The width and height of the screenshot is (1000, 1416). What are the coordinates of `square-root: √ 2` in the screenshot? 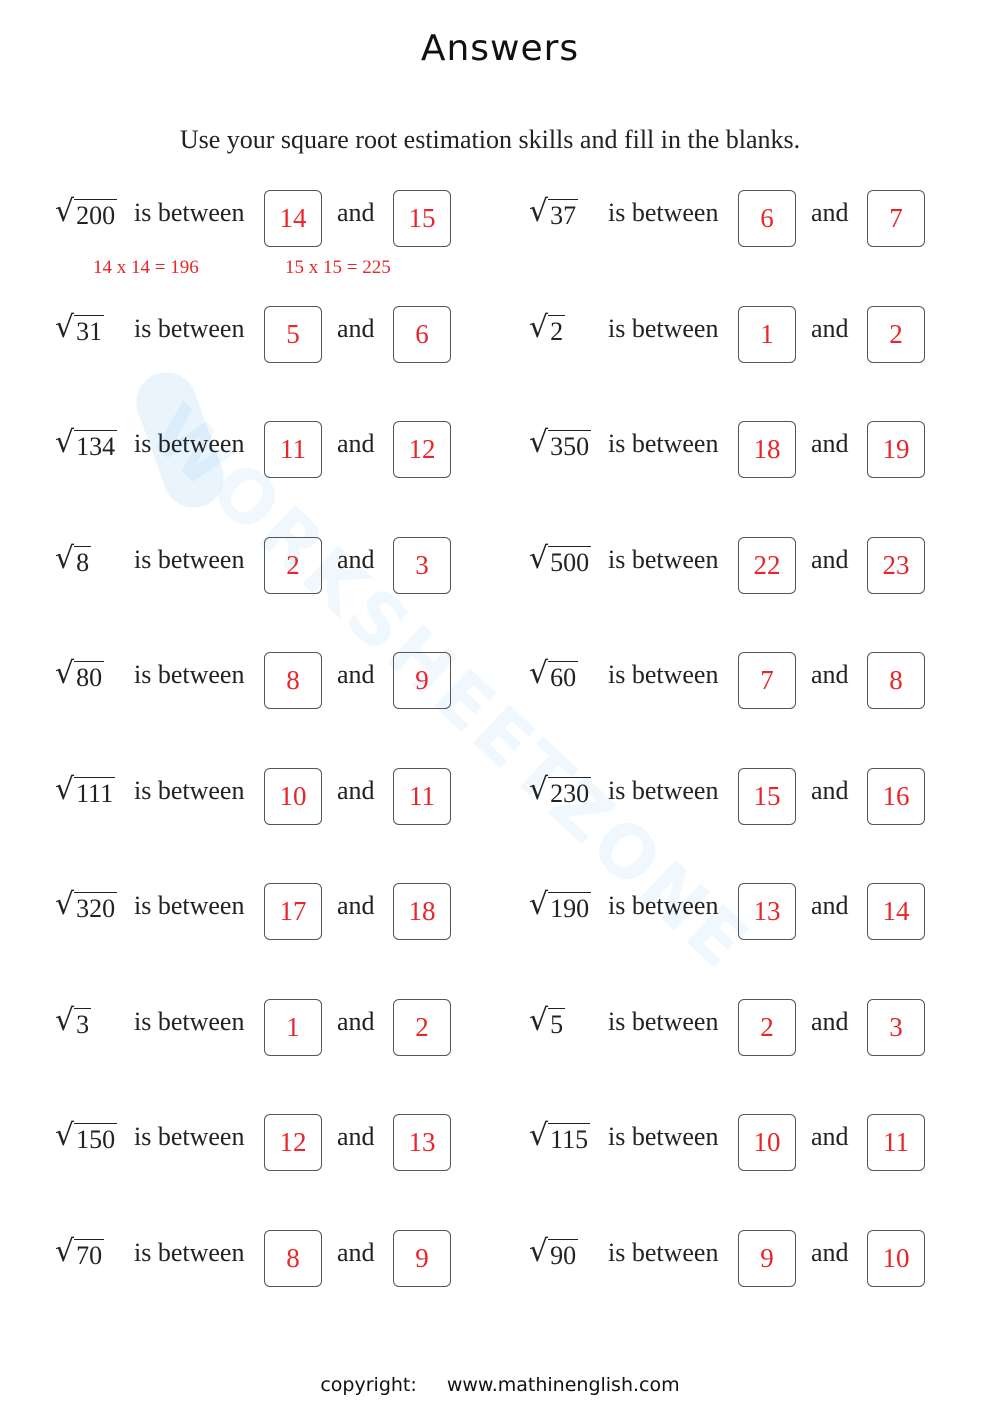 It's located at (547, 328).